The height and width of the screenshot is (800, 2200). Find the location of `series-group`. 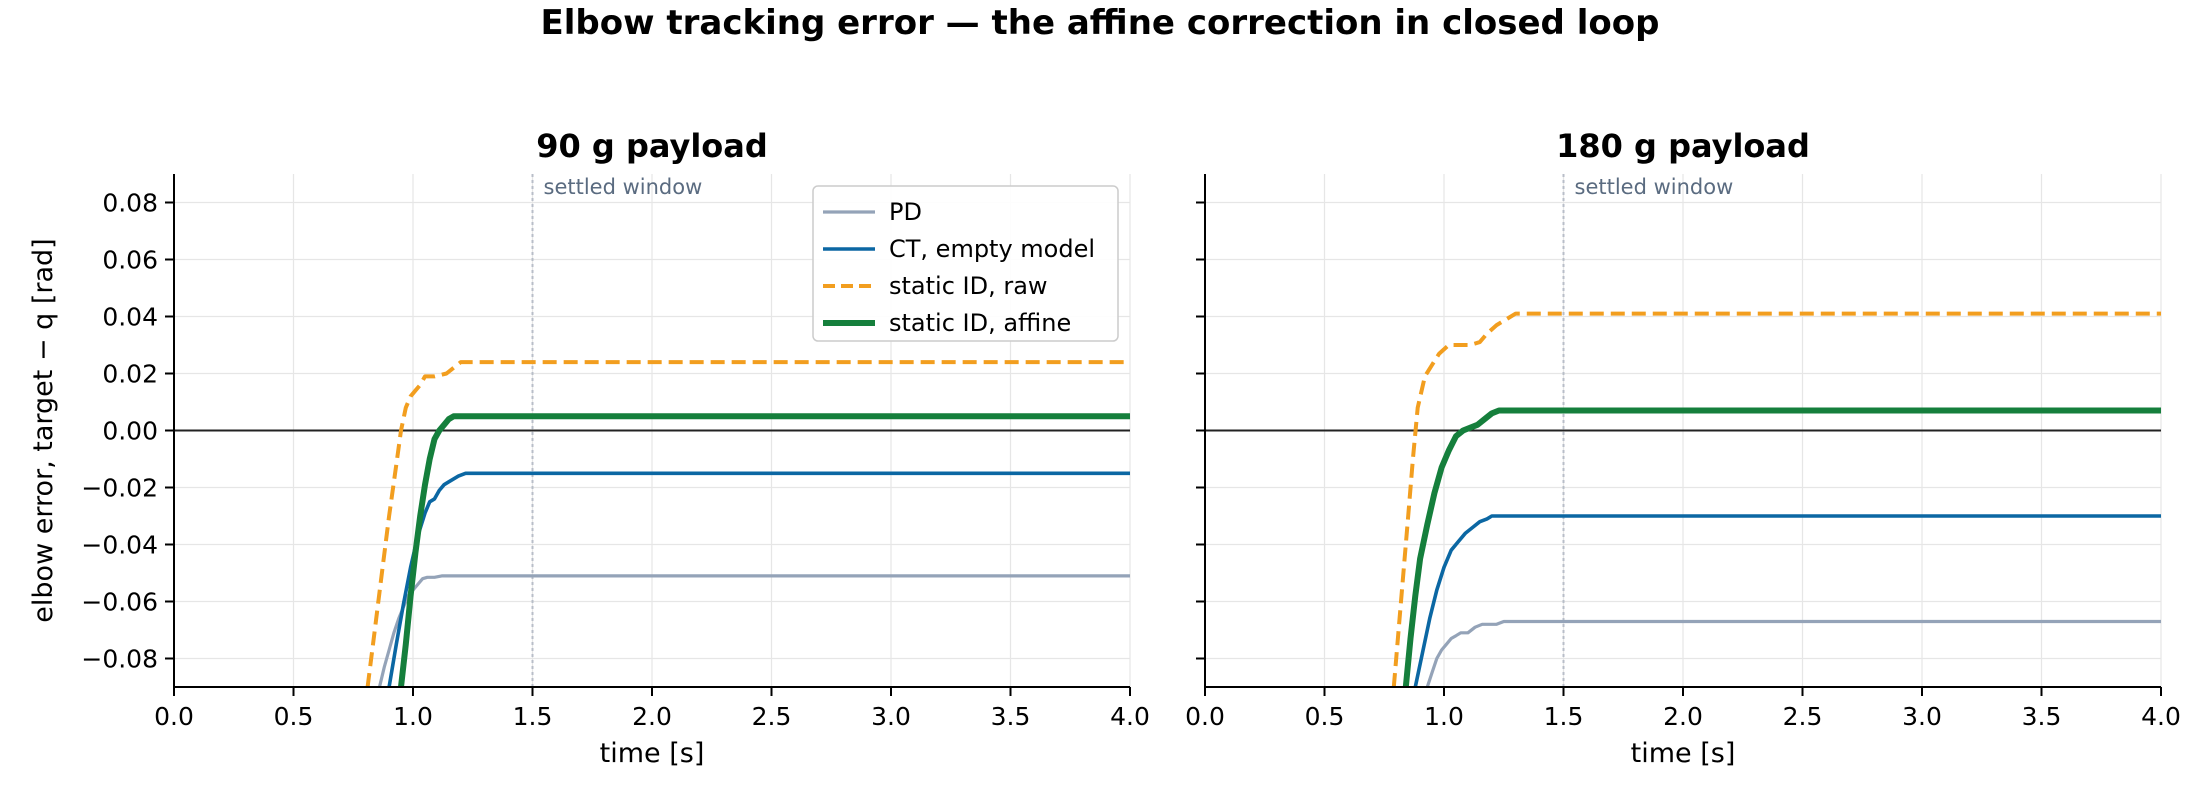

series-group is located at coordinates (747, 523).